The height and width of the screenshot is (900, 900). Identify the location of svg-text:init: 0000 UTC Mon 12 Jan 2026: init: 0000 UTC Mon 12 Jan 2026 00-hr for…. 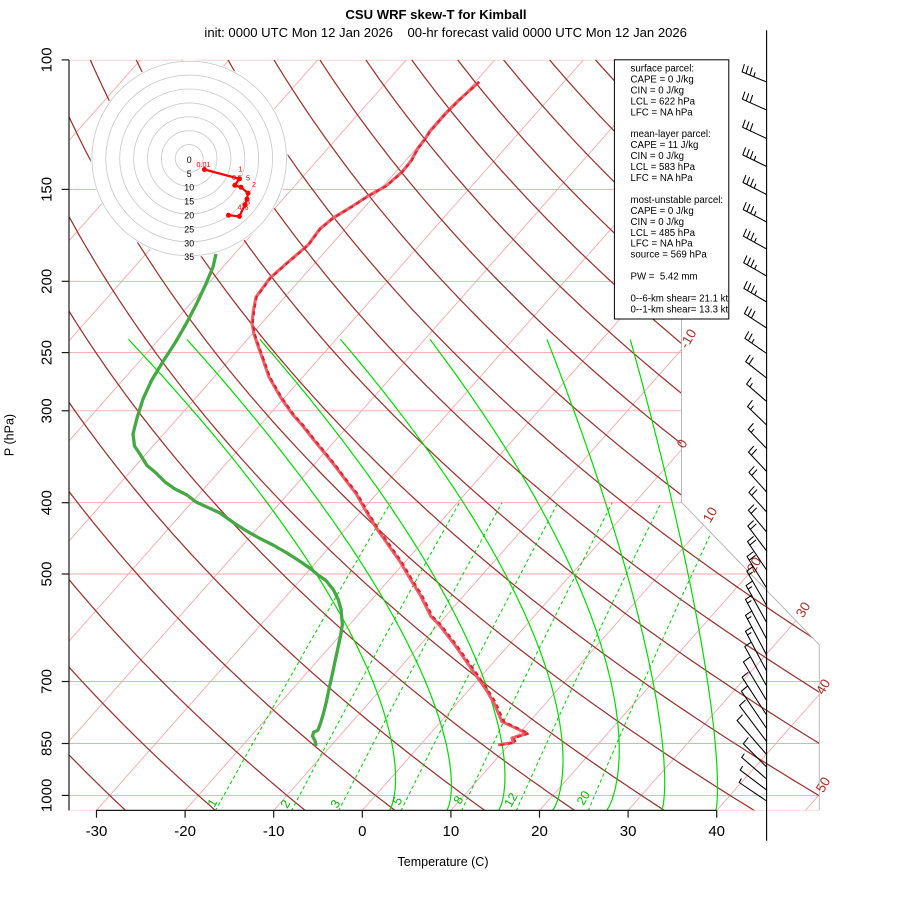
(445, 32).